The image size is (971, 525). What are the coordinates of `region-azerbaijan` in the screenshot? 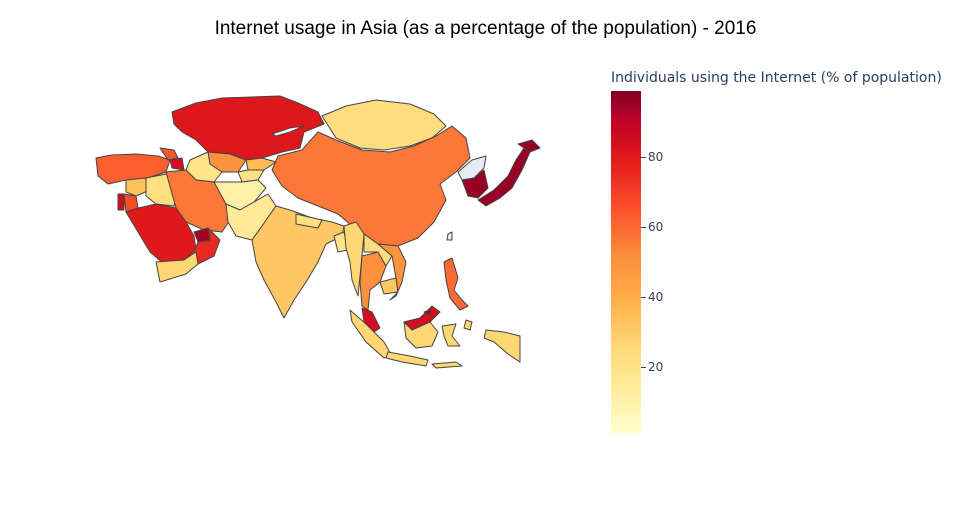 It's located at (177, 164).